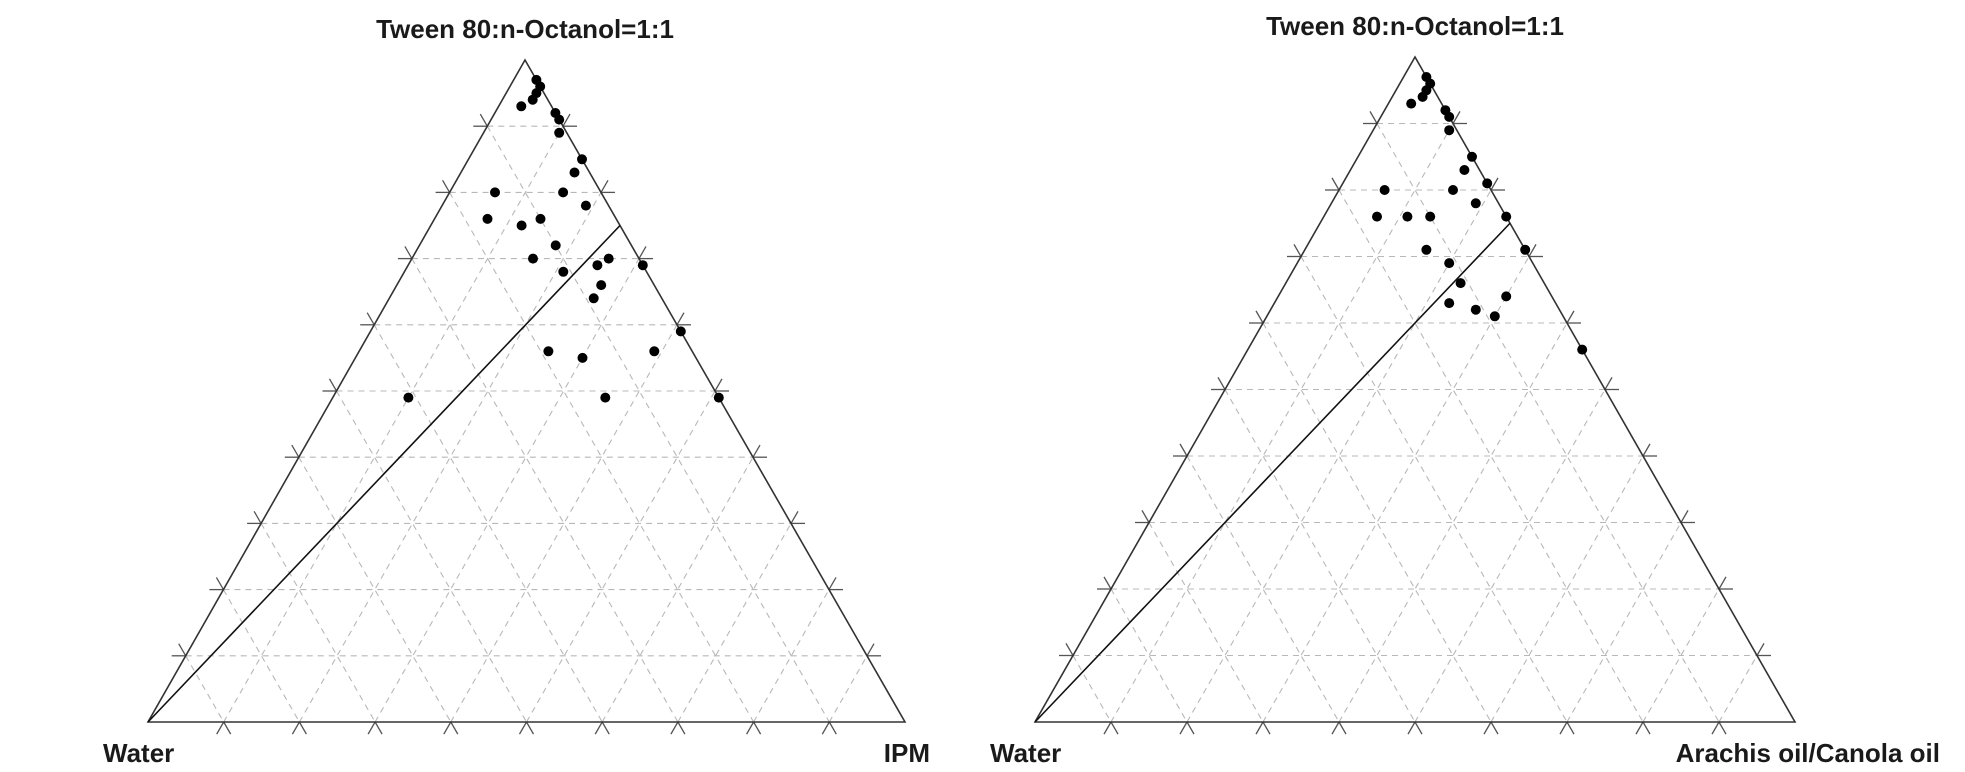 This screenshot has height=772, width=1965. Describe the element at coordinates (1480, 213) in the screenshot. I see `data-points` at that location.